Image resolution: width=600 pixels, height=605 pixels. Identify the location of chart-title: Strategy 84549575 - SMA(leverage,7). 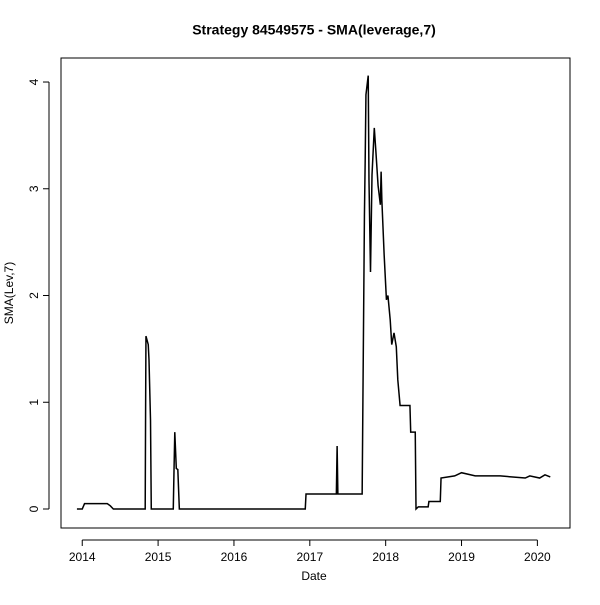
(314, 30).